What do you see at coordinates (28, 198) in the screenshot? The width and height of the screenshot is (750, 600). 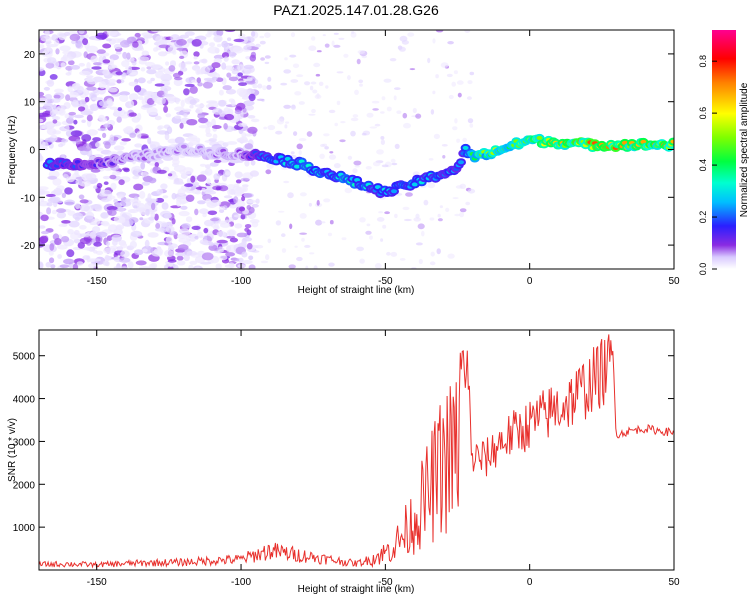 I see `y-tick-label: -10` at bounding box center [28, 198].